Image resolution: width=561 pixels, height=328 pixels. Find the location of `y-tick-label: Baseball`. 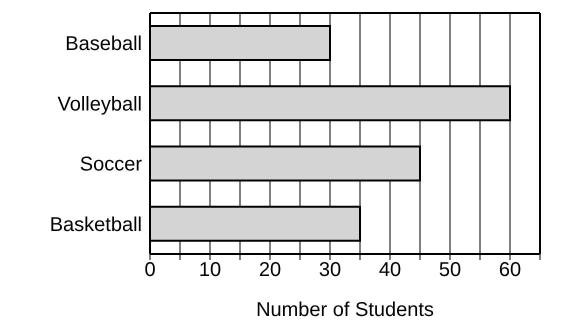

y-tick-label: Baseball is located at coordinates (103, 44).